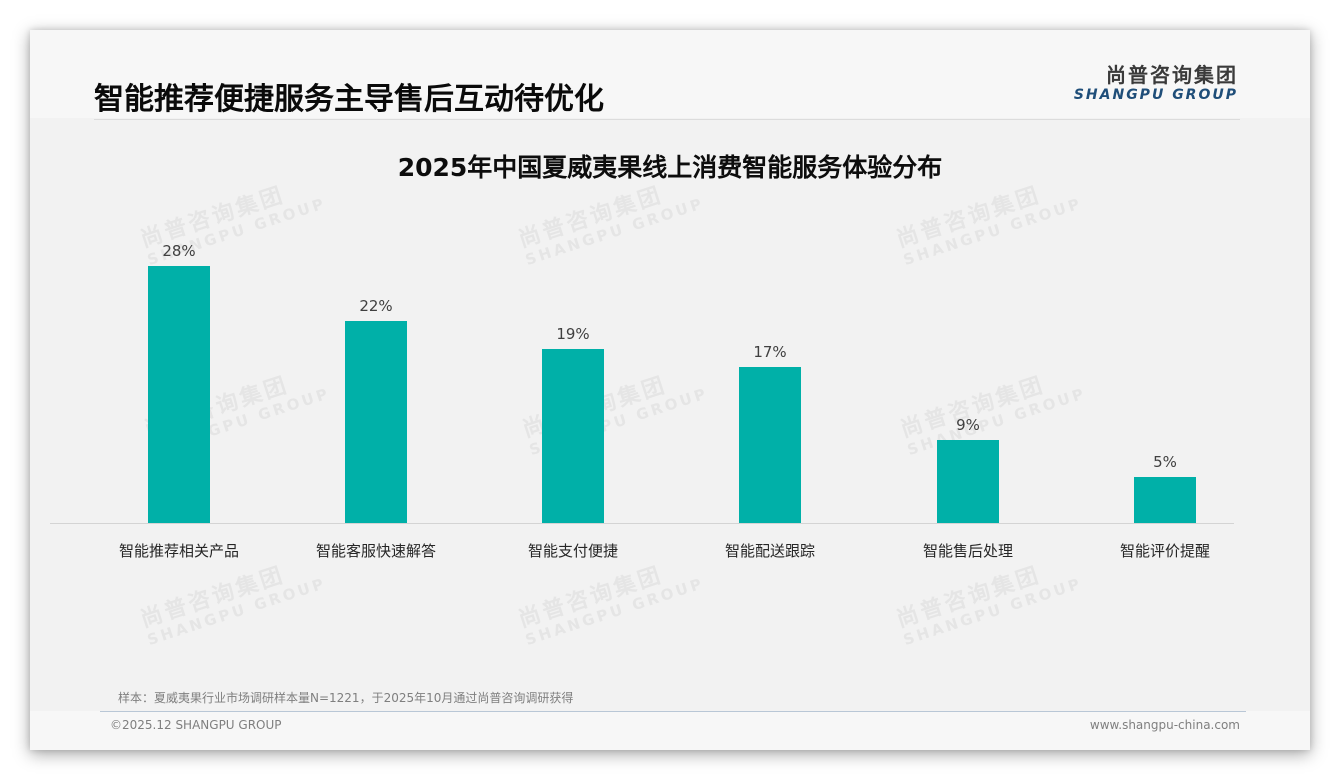  I want to click on header-divider, so click(667, 119).